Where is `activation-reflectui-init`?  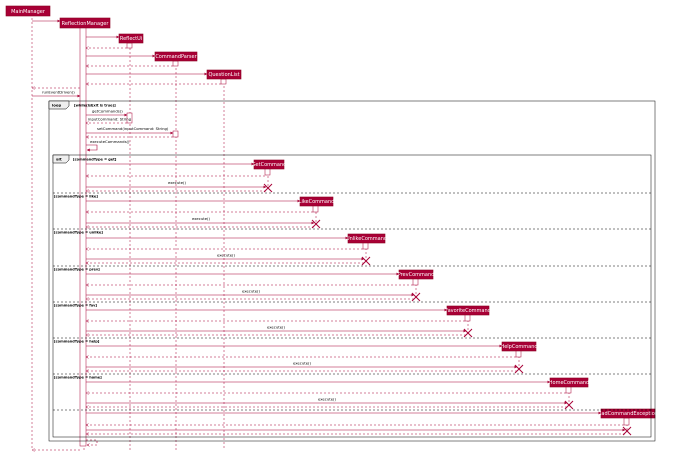
activation-reflectui-init is located at coordinates (129, 45).